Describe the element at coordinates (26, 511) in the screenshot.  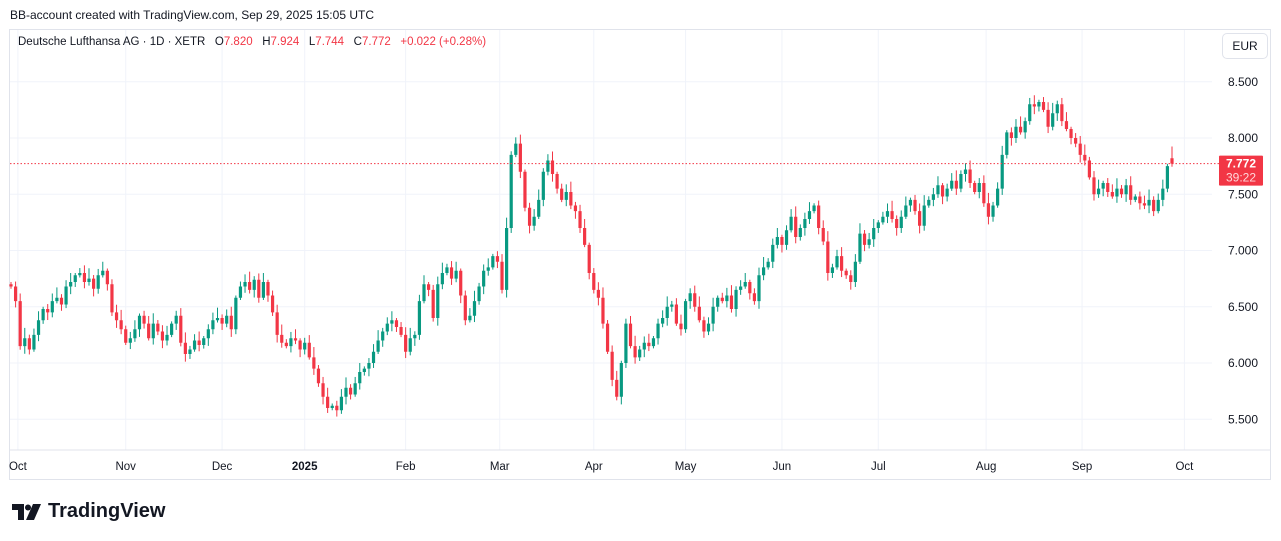
I see `tradingview-logo-icon` at that location.